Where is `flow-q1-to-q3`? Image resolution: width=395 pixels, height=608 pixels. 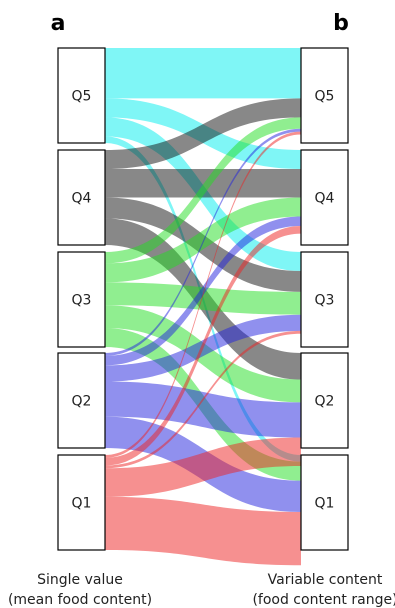
flow-q1-to-q3 is located at coordinates (203, 399).